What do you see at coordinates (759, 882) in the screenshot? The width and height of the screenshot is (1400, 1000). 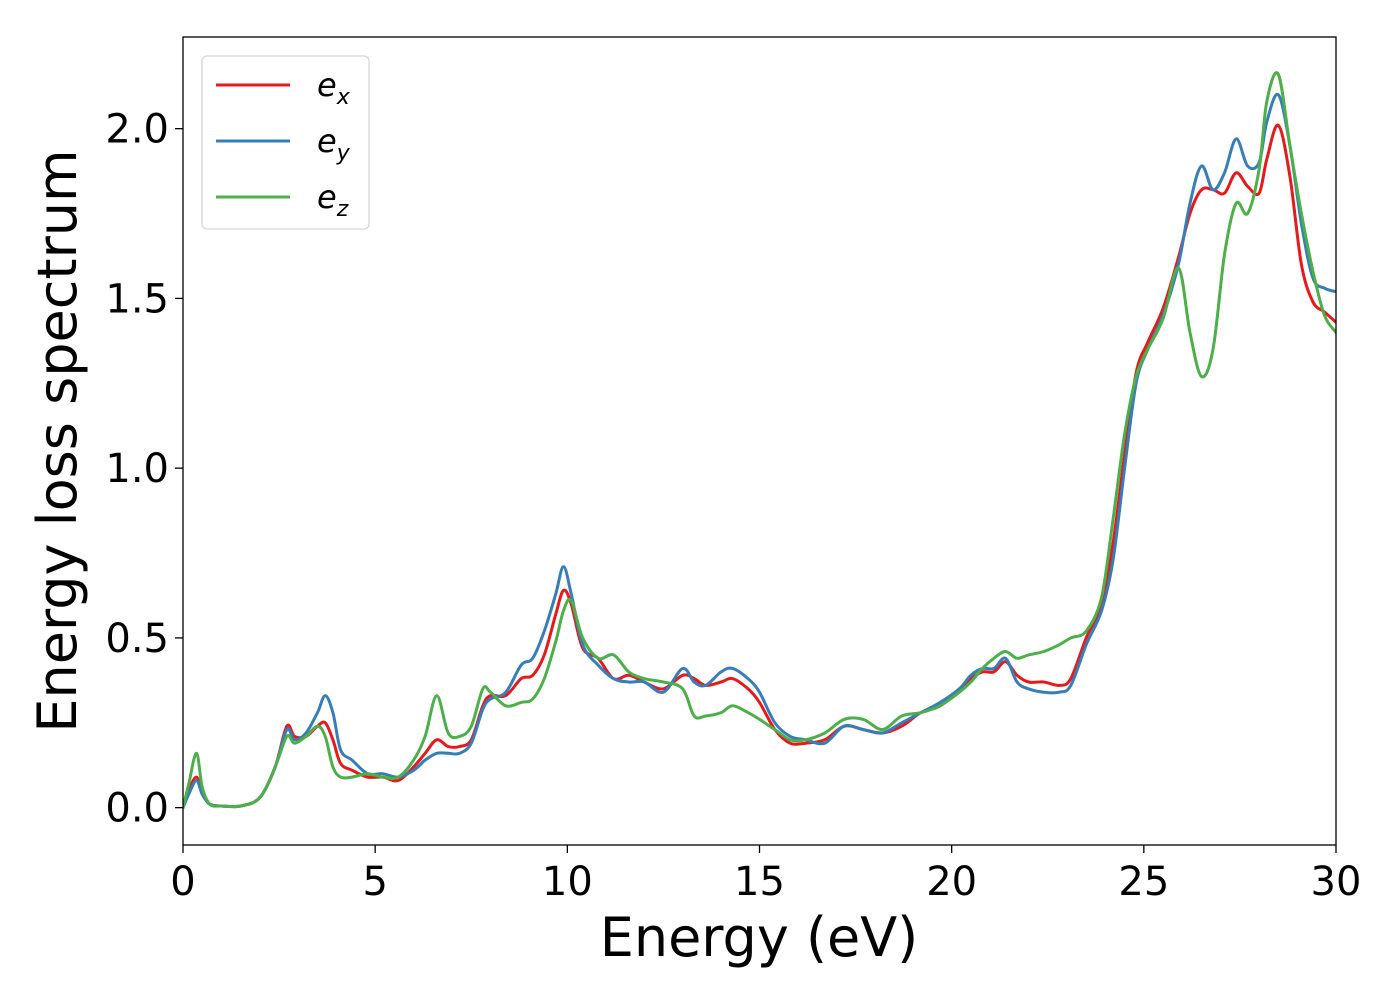 I see `x-tick-label: 15` at bounding box center [759, 882].